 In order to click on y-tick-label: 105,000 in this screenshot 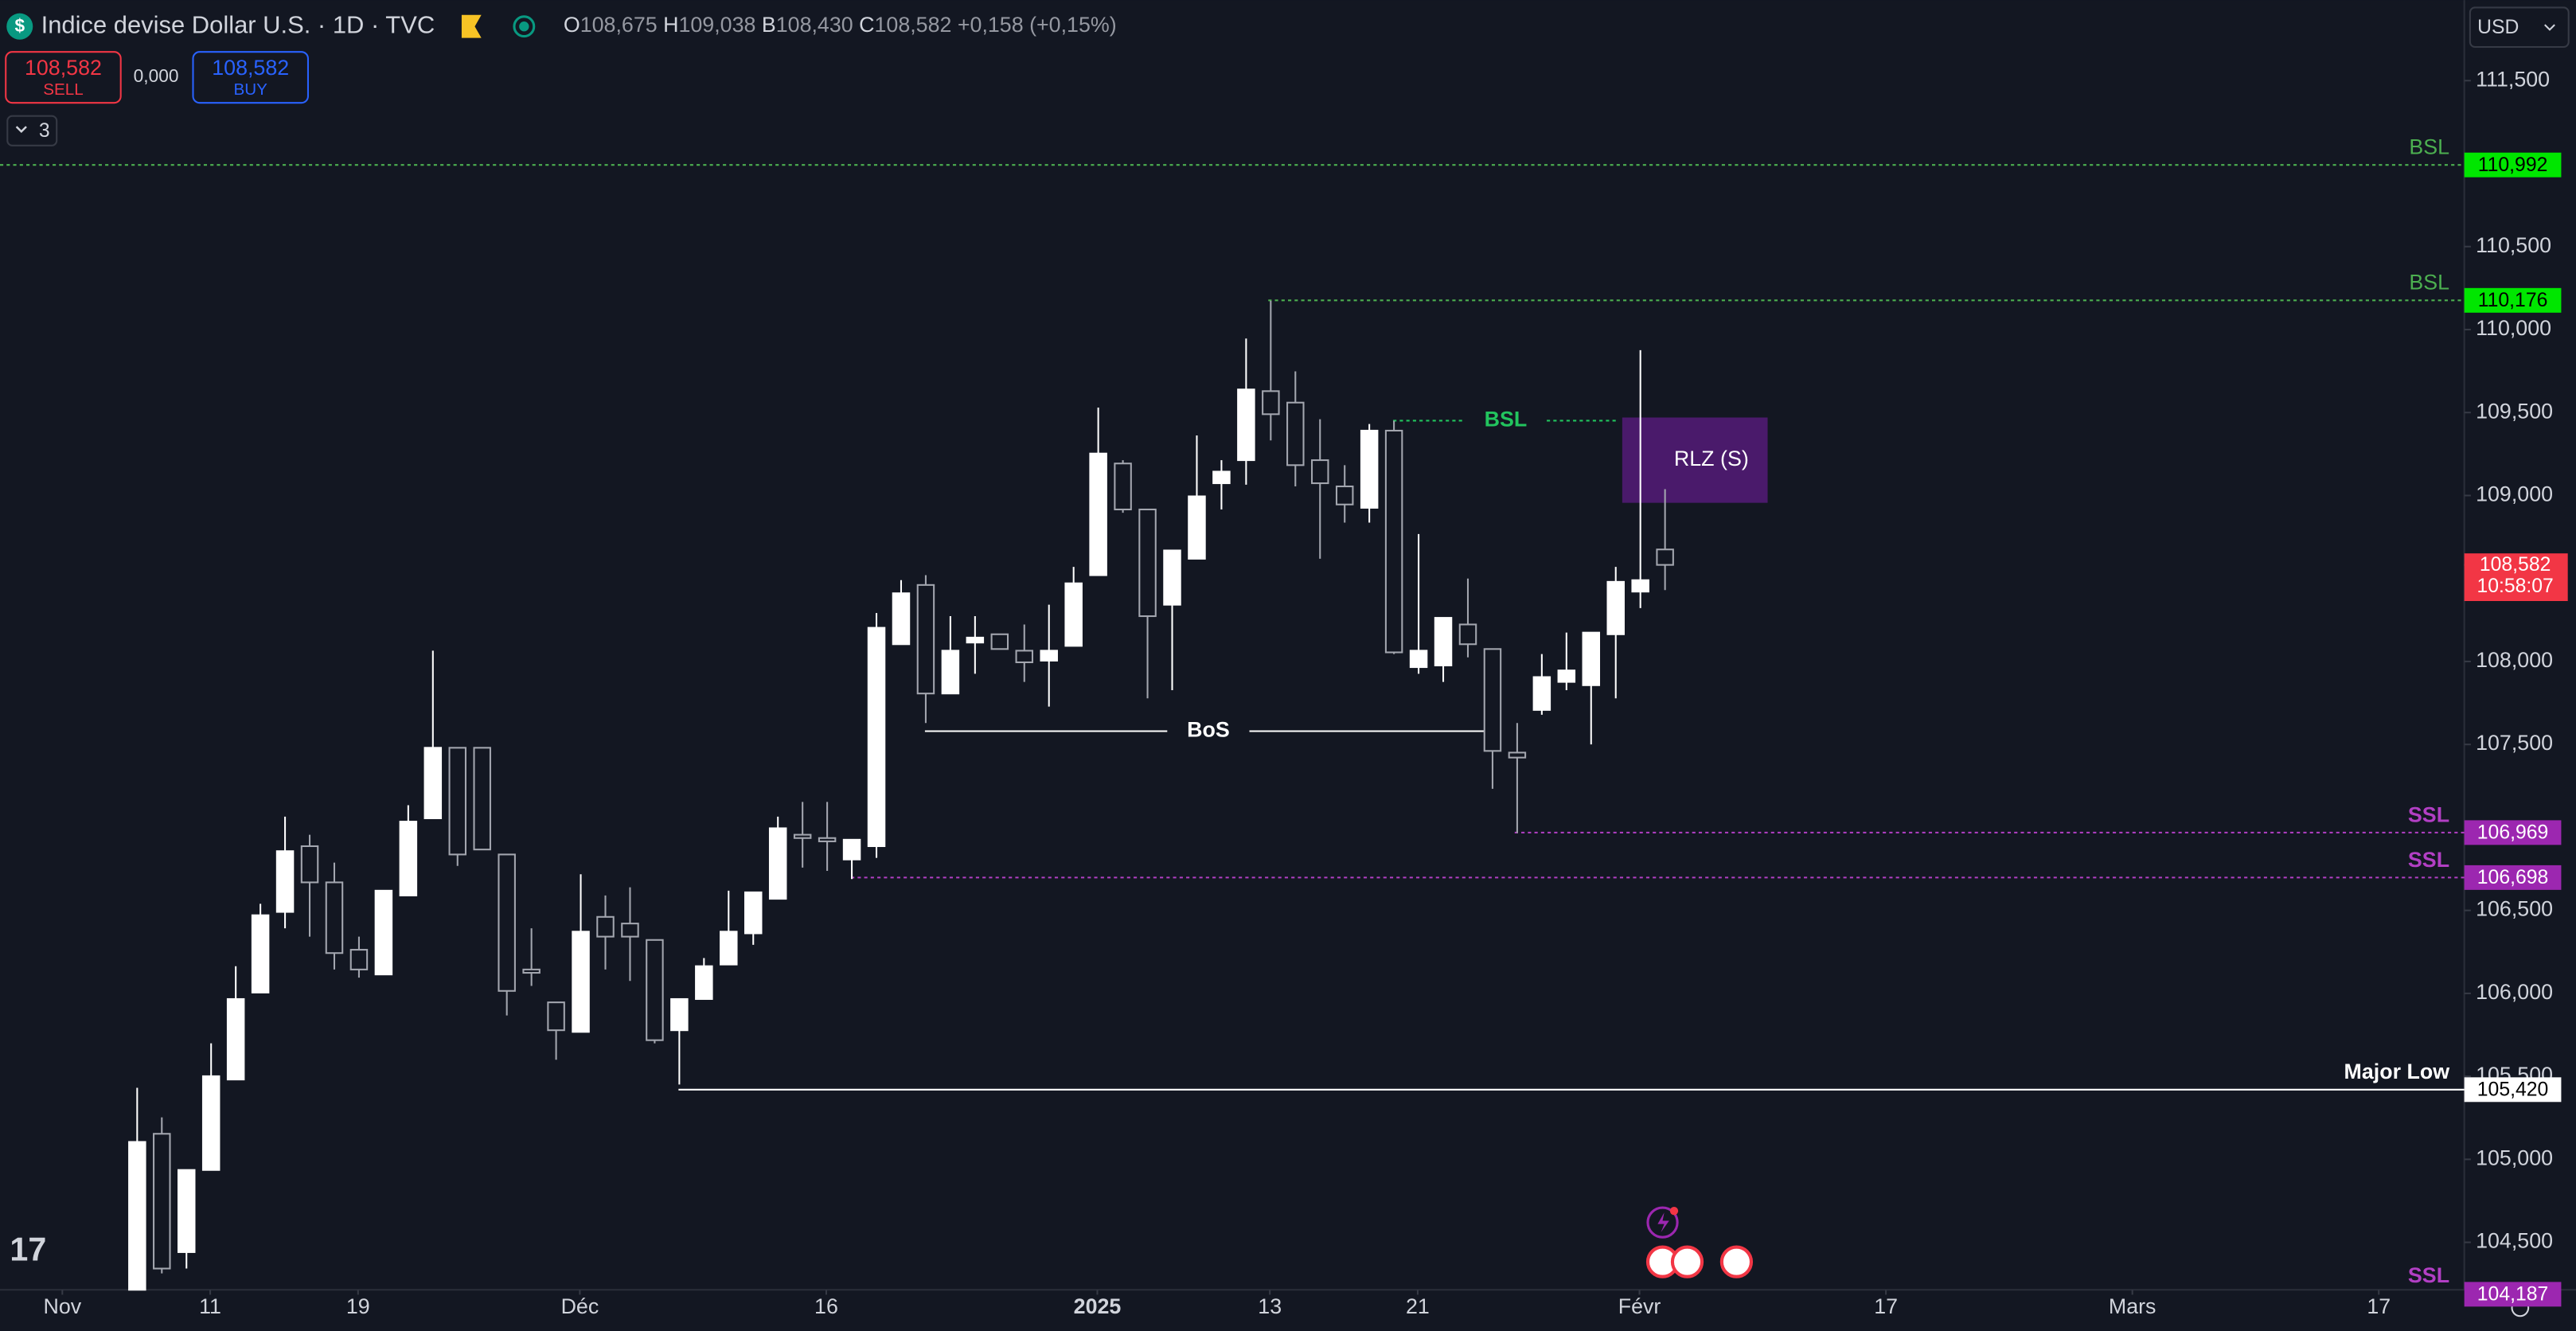, I will do `click(2514, 1157)`.